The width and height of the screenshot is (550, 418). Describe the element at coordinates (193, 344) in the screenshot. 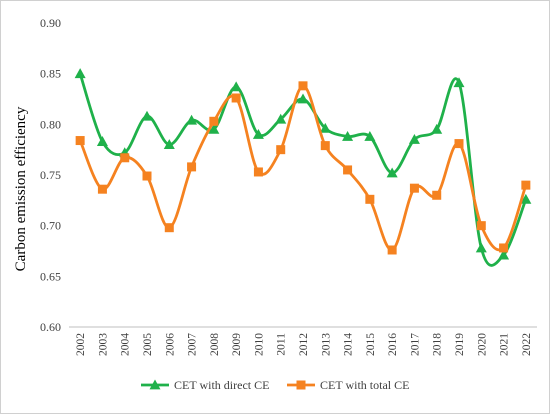

I see `x-tick-label: 2007` at that location.